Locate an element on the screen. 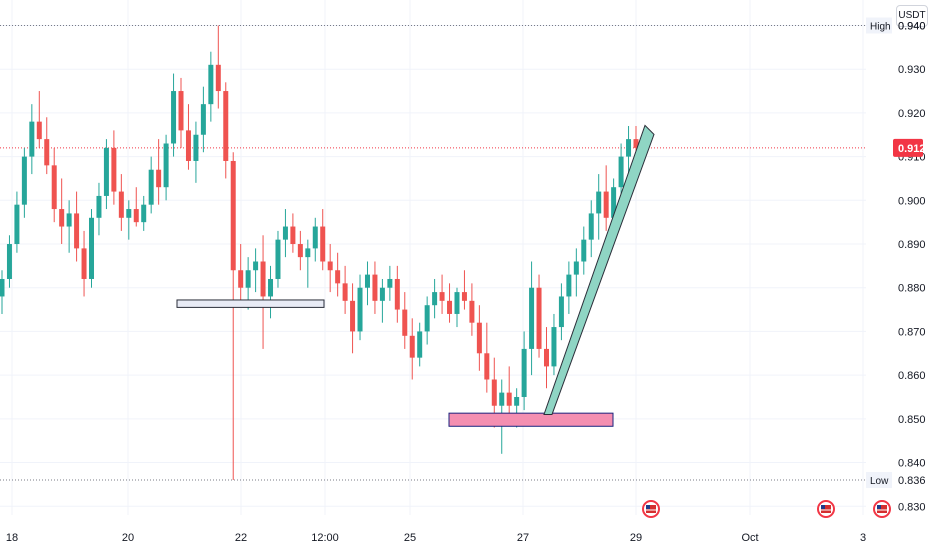  trend-channel is located at coordinates (599, 269).